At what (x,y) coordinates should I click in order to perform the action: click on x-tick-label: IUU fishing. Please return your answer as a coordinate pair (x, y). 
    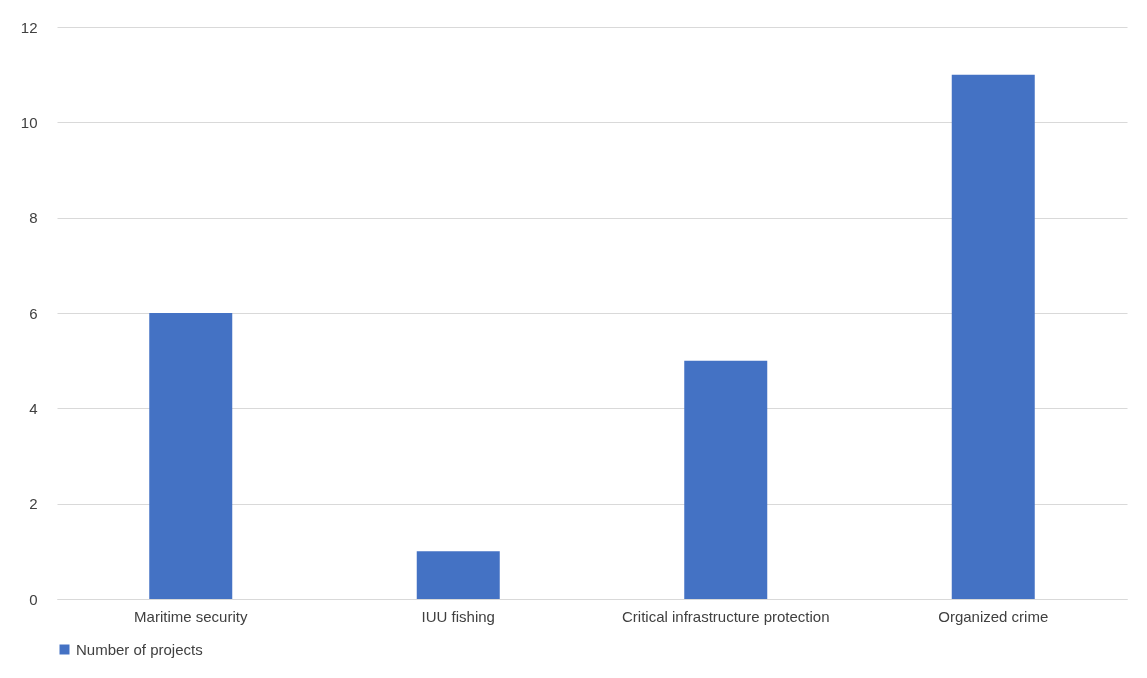
    Looking at the image, I should click on (458, 616).